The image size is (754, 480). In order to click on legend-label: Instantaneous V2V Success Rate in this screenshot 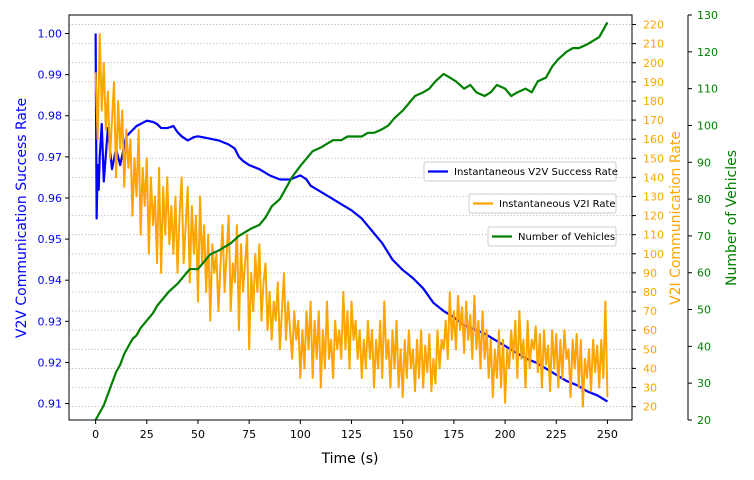, I will do `click(536, 172)`.